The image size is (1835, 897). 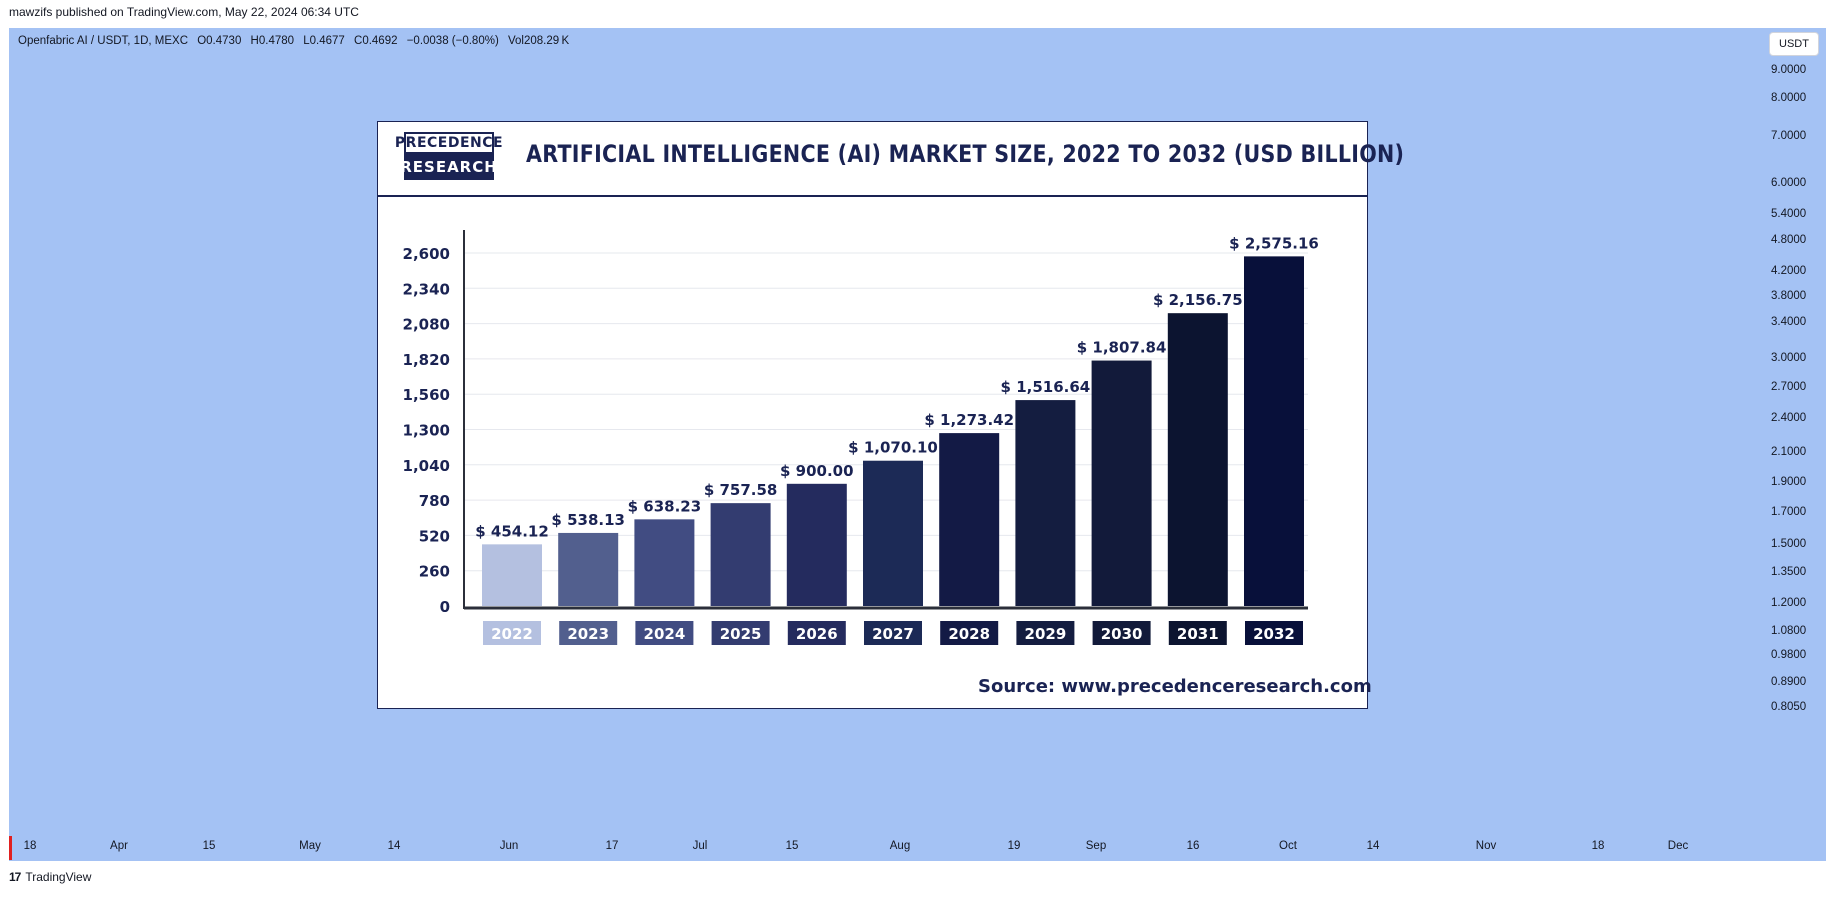 I want to click on price-tick: 1.9000, so click(x=1789, y=482).